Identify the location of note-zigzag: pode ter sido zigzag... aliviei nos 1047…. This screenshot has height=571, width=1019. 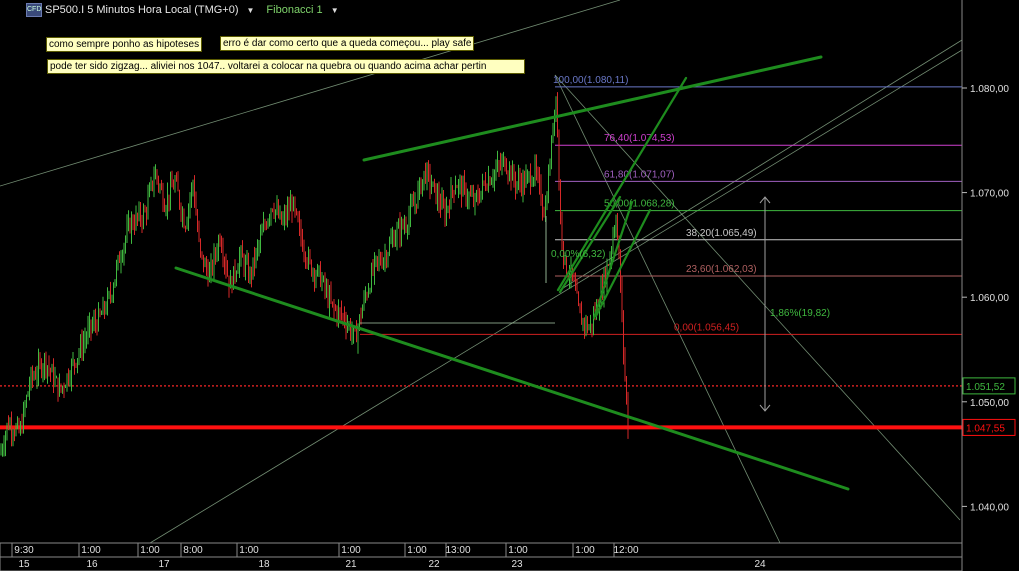
(286, 66).